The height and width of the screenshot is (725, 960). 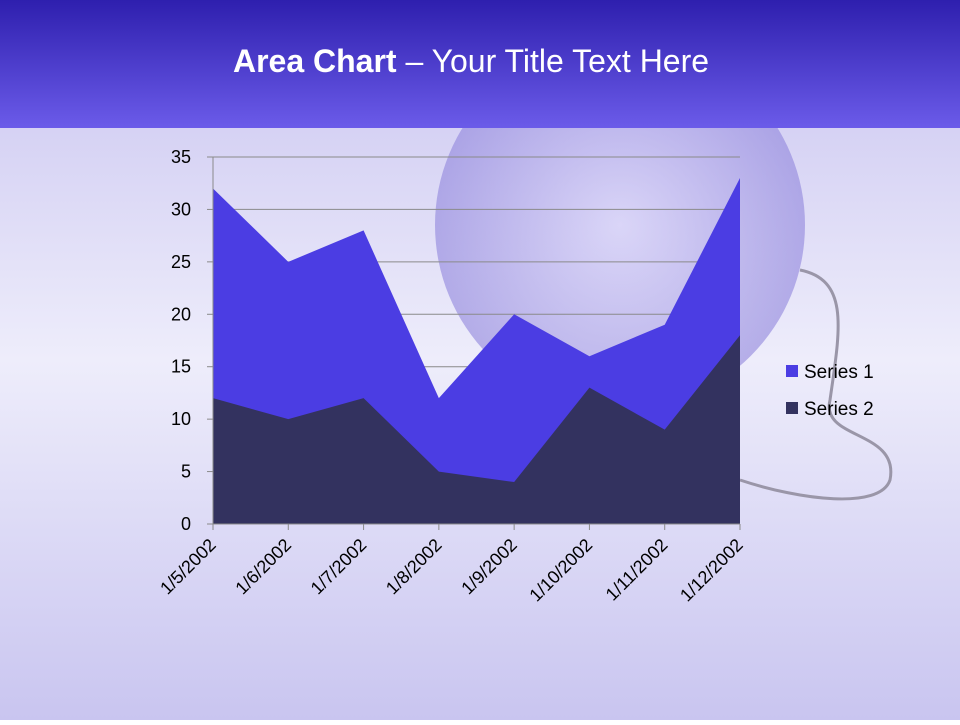 I want to click on legend-label: Series 2, so click(x=839, y=409).